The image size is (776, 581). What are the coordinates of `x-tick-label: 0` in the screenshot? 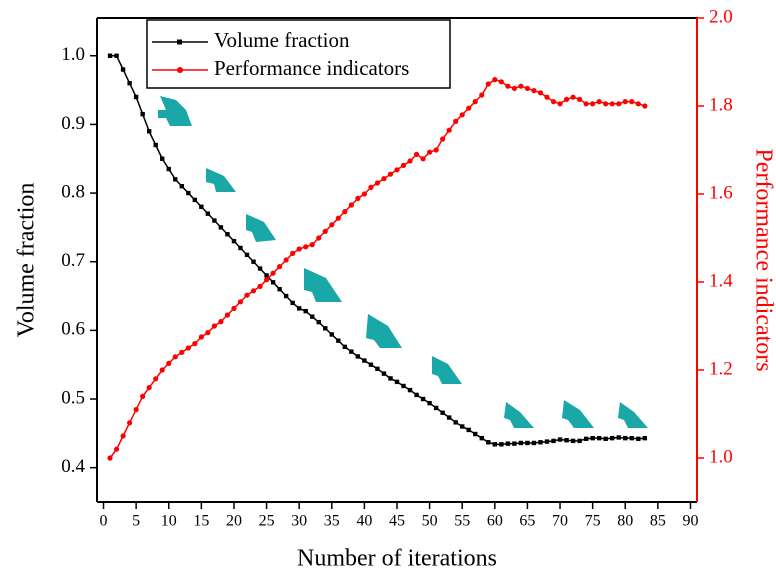 It's located at (104, 521).